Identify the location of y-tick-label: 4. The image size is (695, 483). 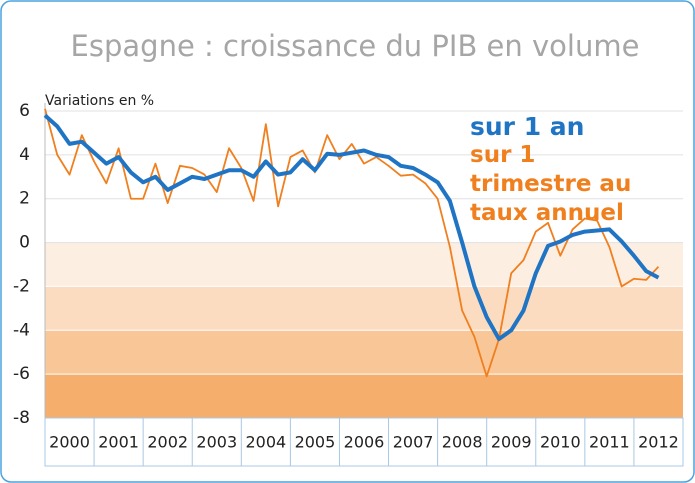
(24, 155).